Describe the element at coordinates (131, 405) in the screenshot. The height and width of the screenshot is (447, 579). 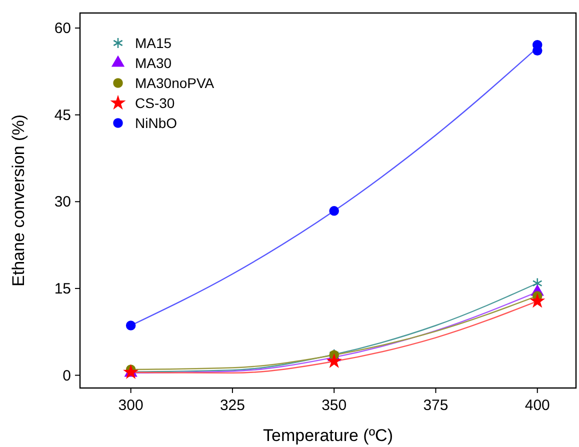
I see `x-tick-label: 300` at that location.